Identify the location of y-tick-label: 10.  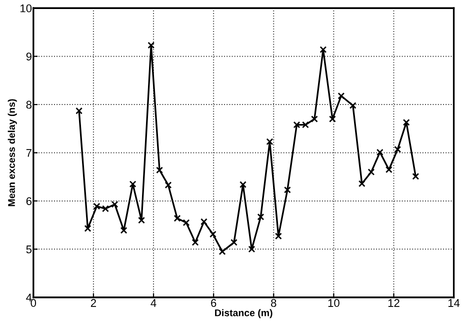
(26, 8).